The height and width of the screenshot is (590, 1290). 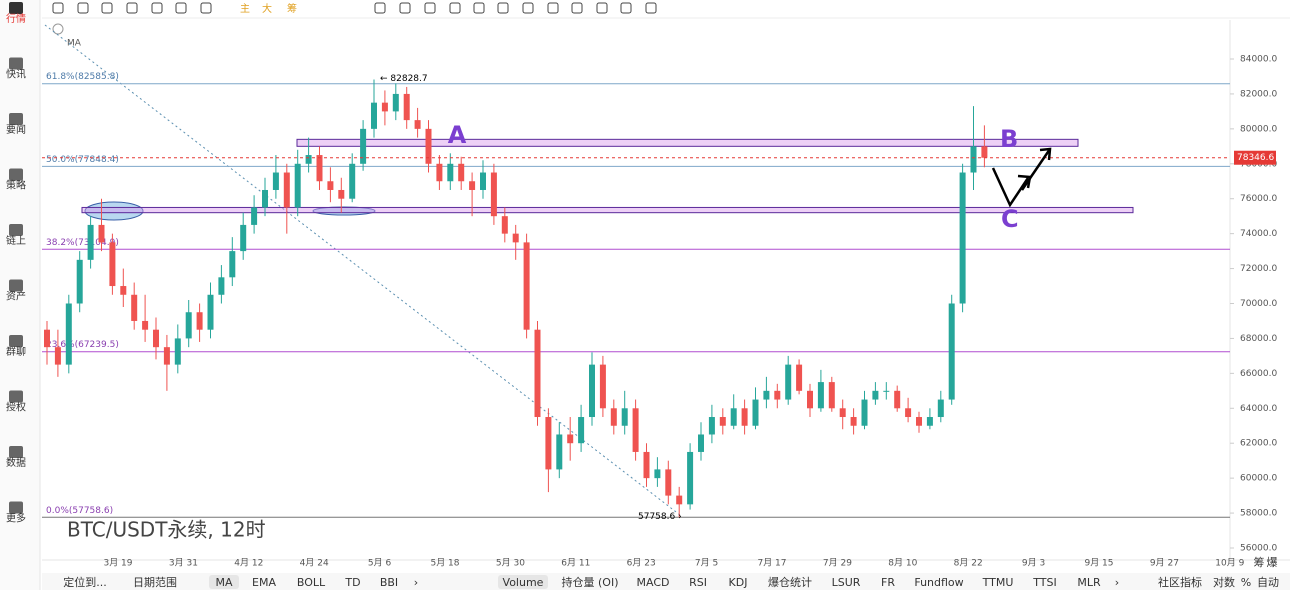 What do you see at coordinates (311, 582) in the screenshot?
I see `bottom-bar-item: BOLL` at bounding box center [311, 582].